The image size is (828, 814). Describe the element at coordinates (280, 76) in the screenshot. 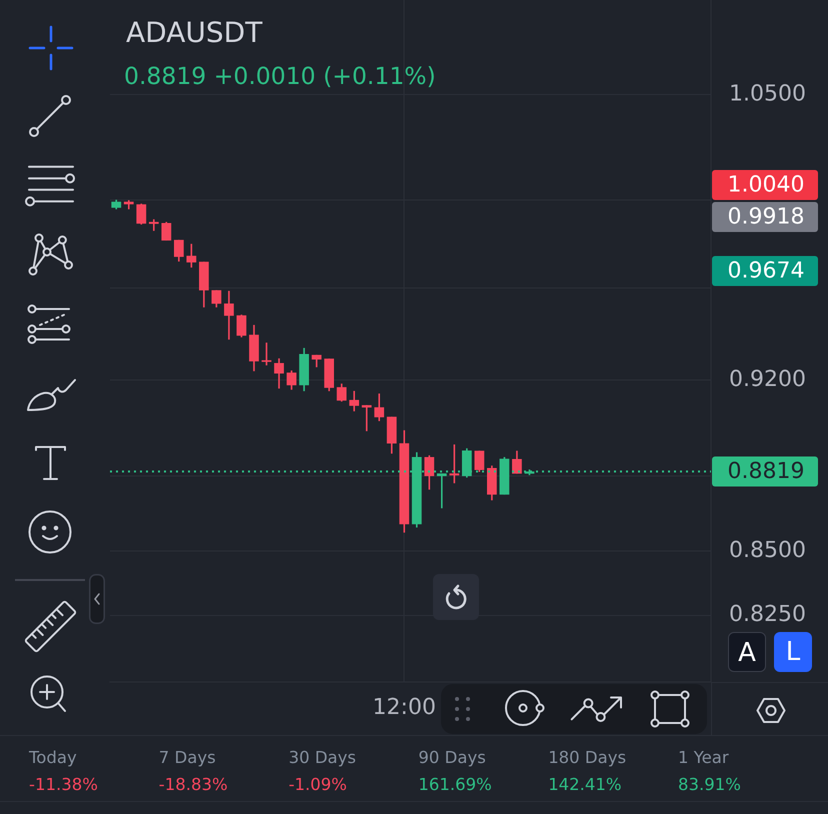

I see `text: 0.8819 +0.0010 (+0.11%)` at that location.